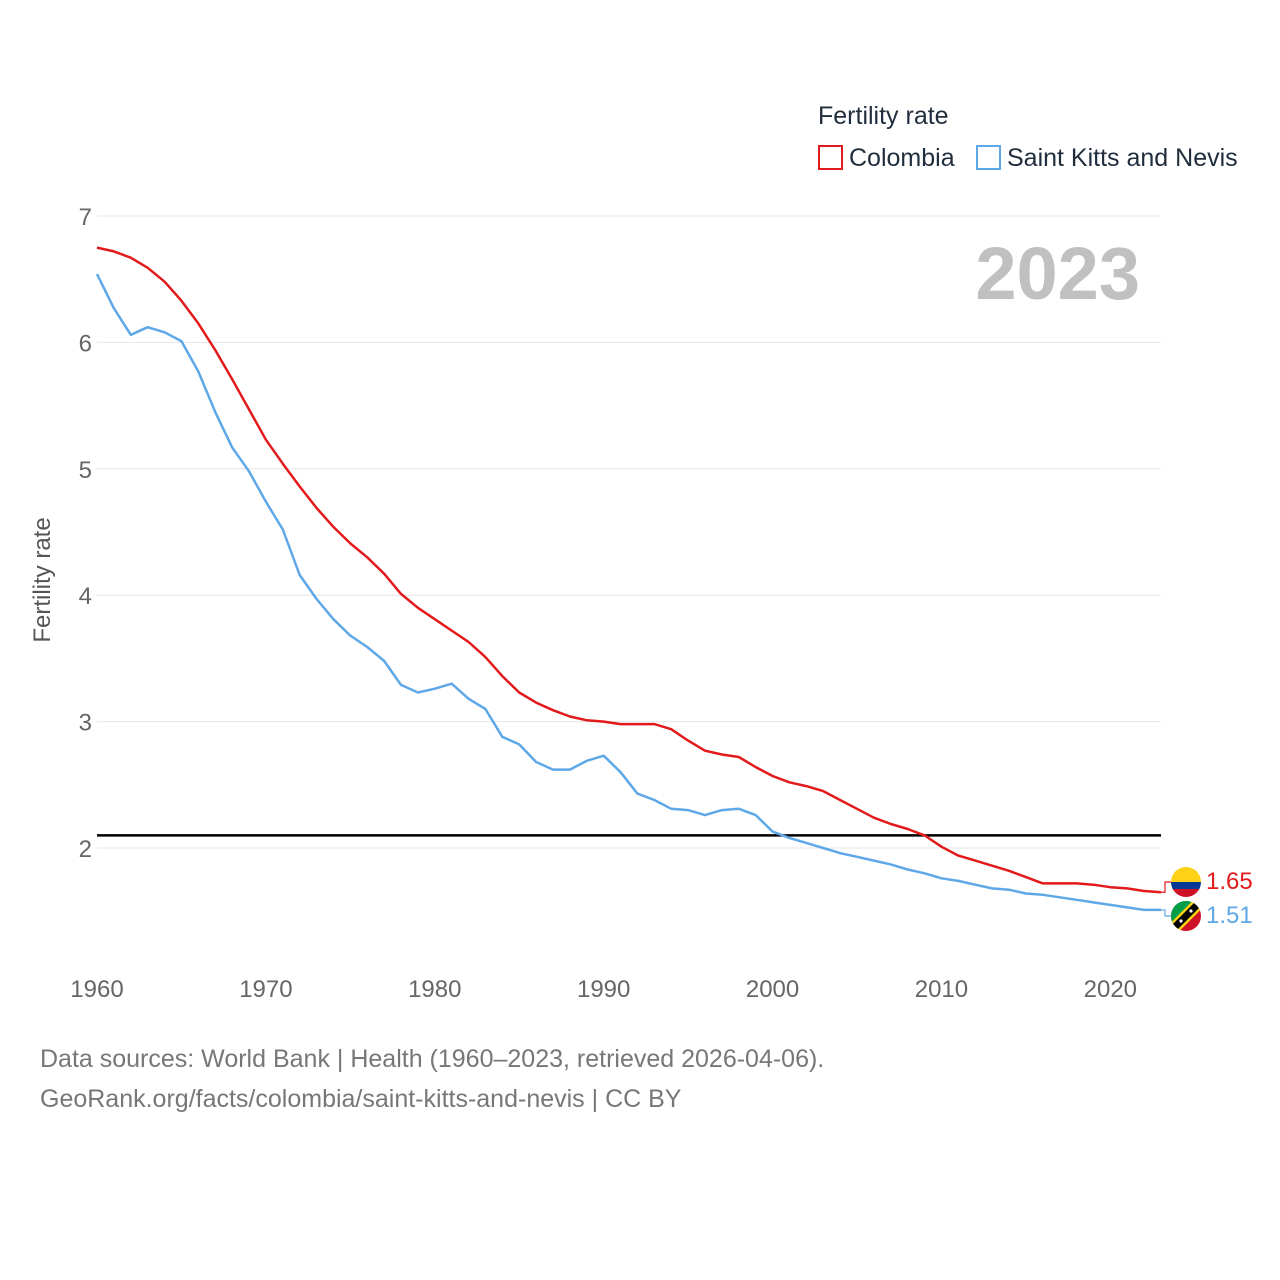 Image resolution: width=1280 pixels, height=1280 pixels. I want to click on x-tick-label-2020: 2020, so click(1110, 989).